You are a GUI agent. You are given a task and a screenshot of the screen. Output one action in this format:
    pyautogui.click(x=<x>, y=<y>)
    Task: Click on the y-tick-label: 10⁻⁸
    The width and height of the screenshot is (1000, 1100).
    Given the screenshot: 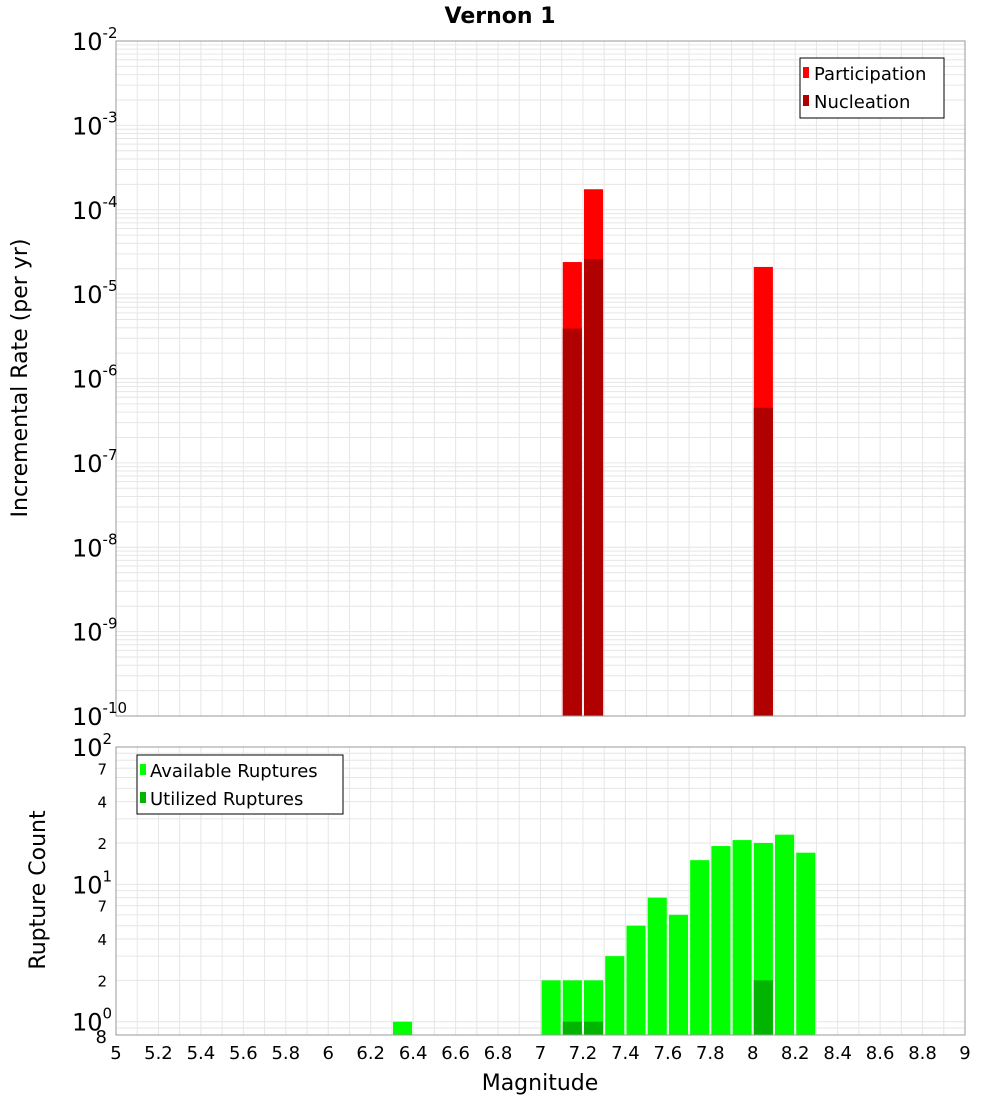 What is the action you would take?
    pyautogui.click(x=95, y=546)
    